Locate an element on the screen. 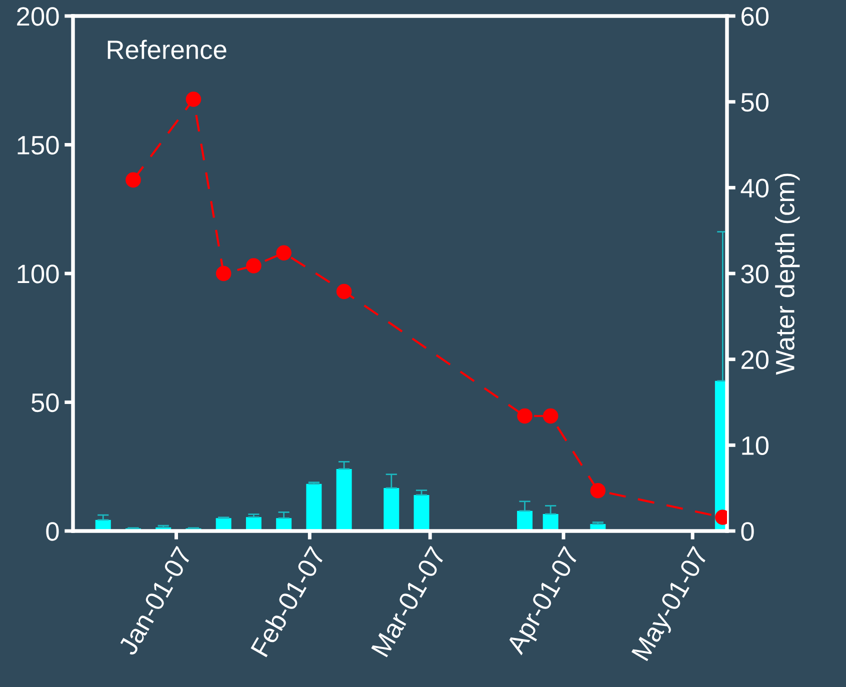 The width and height of the screenshot is (846, 687). y-tick-label: 150 is located at coordinates (38, 145).